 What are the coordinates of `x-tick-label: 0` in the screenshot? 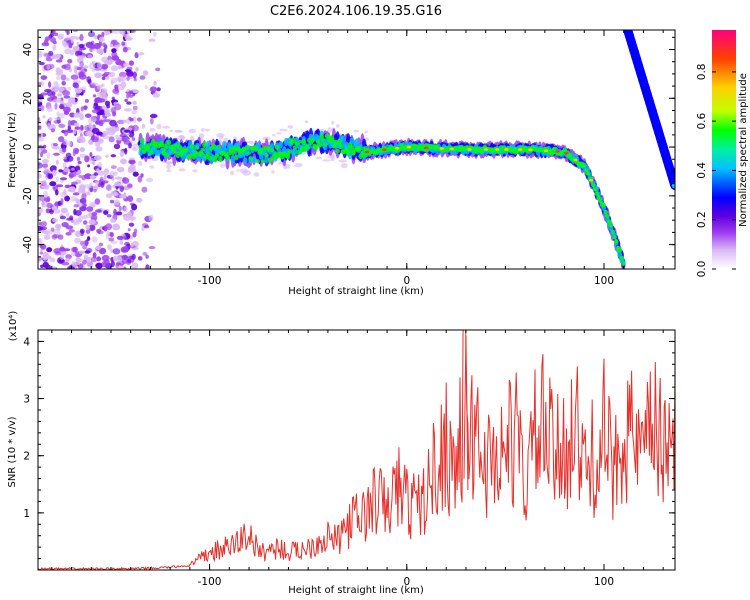 It's located at (406, 582).